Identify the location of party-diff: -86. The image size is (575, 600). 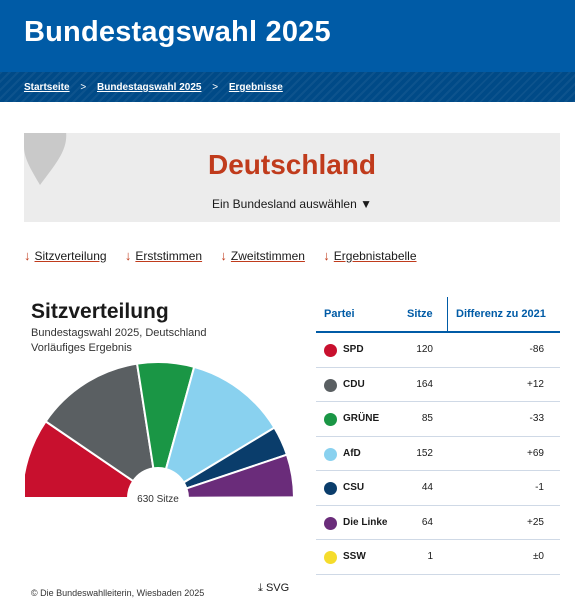
(536, 349).